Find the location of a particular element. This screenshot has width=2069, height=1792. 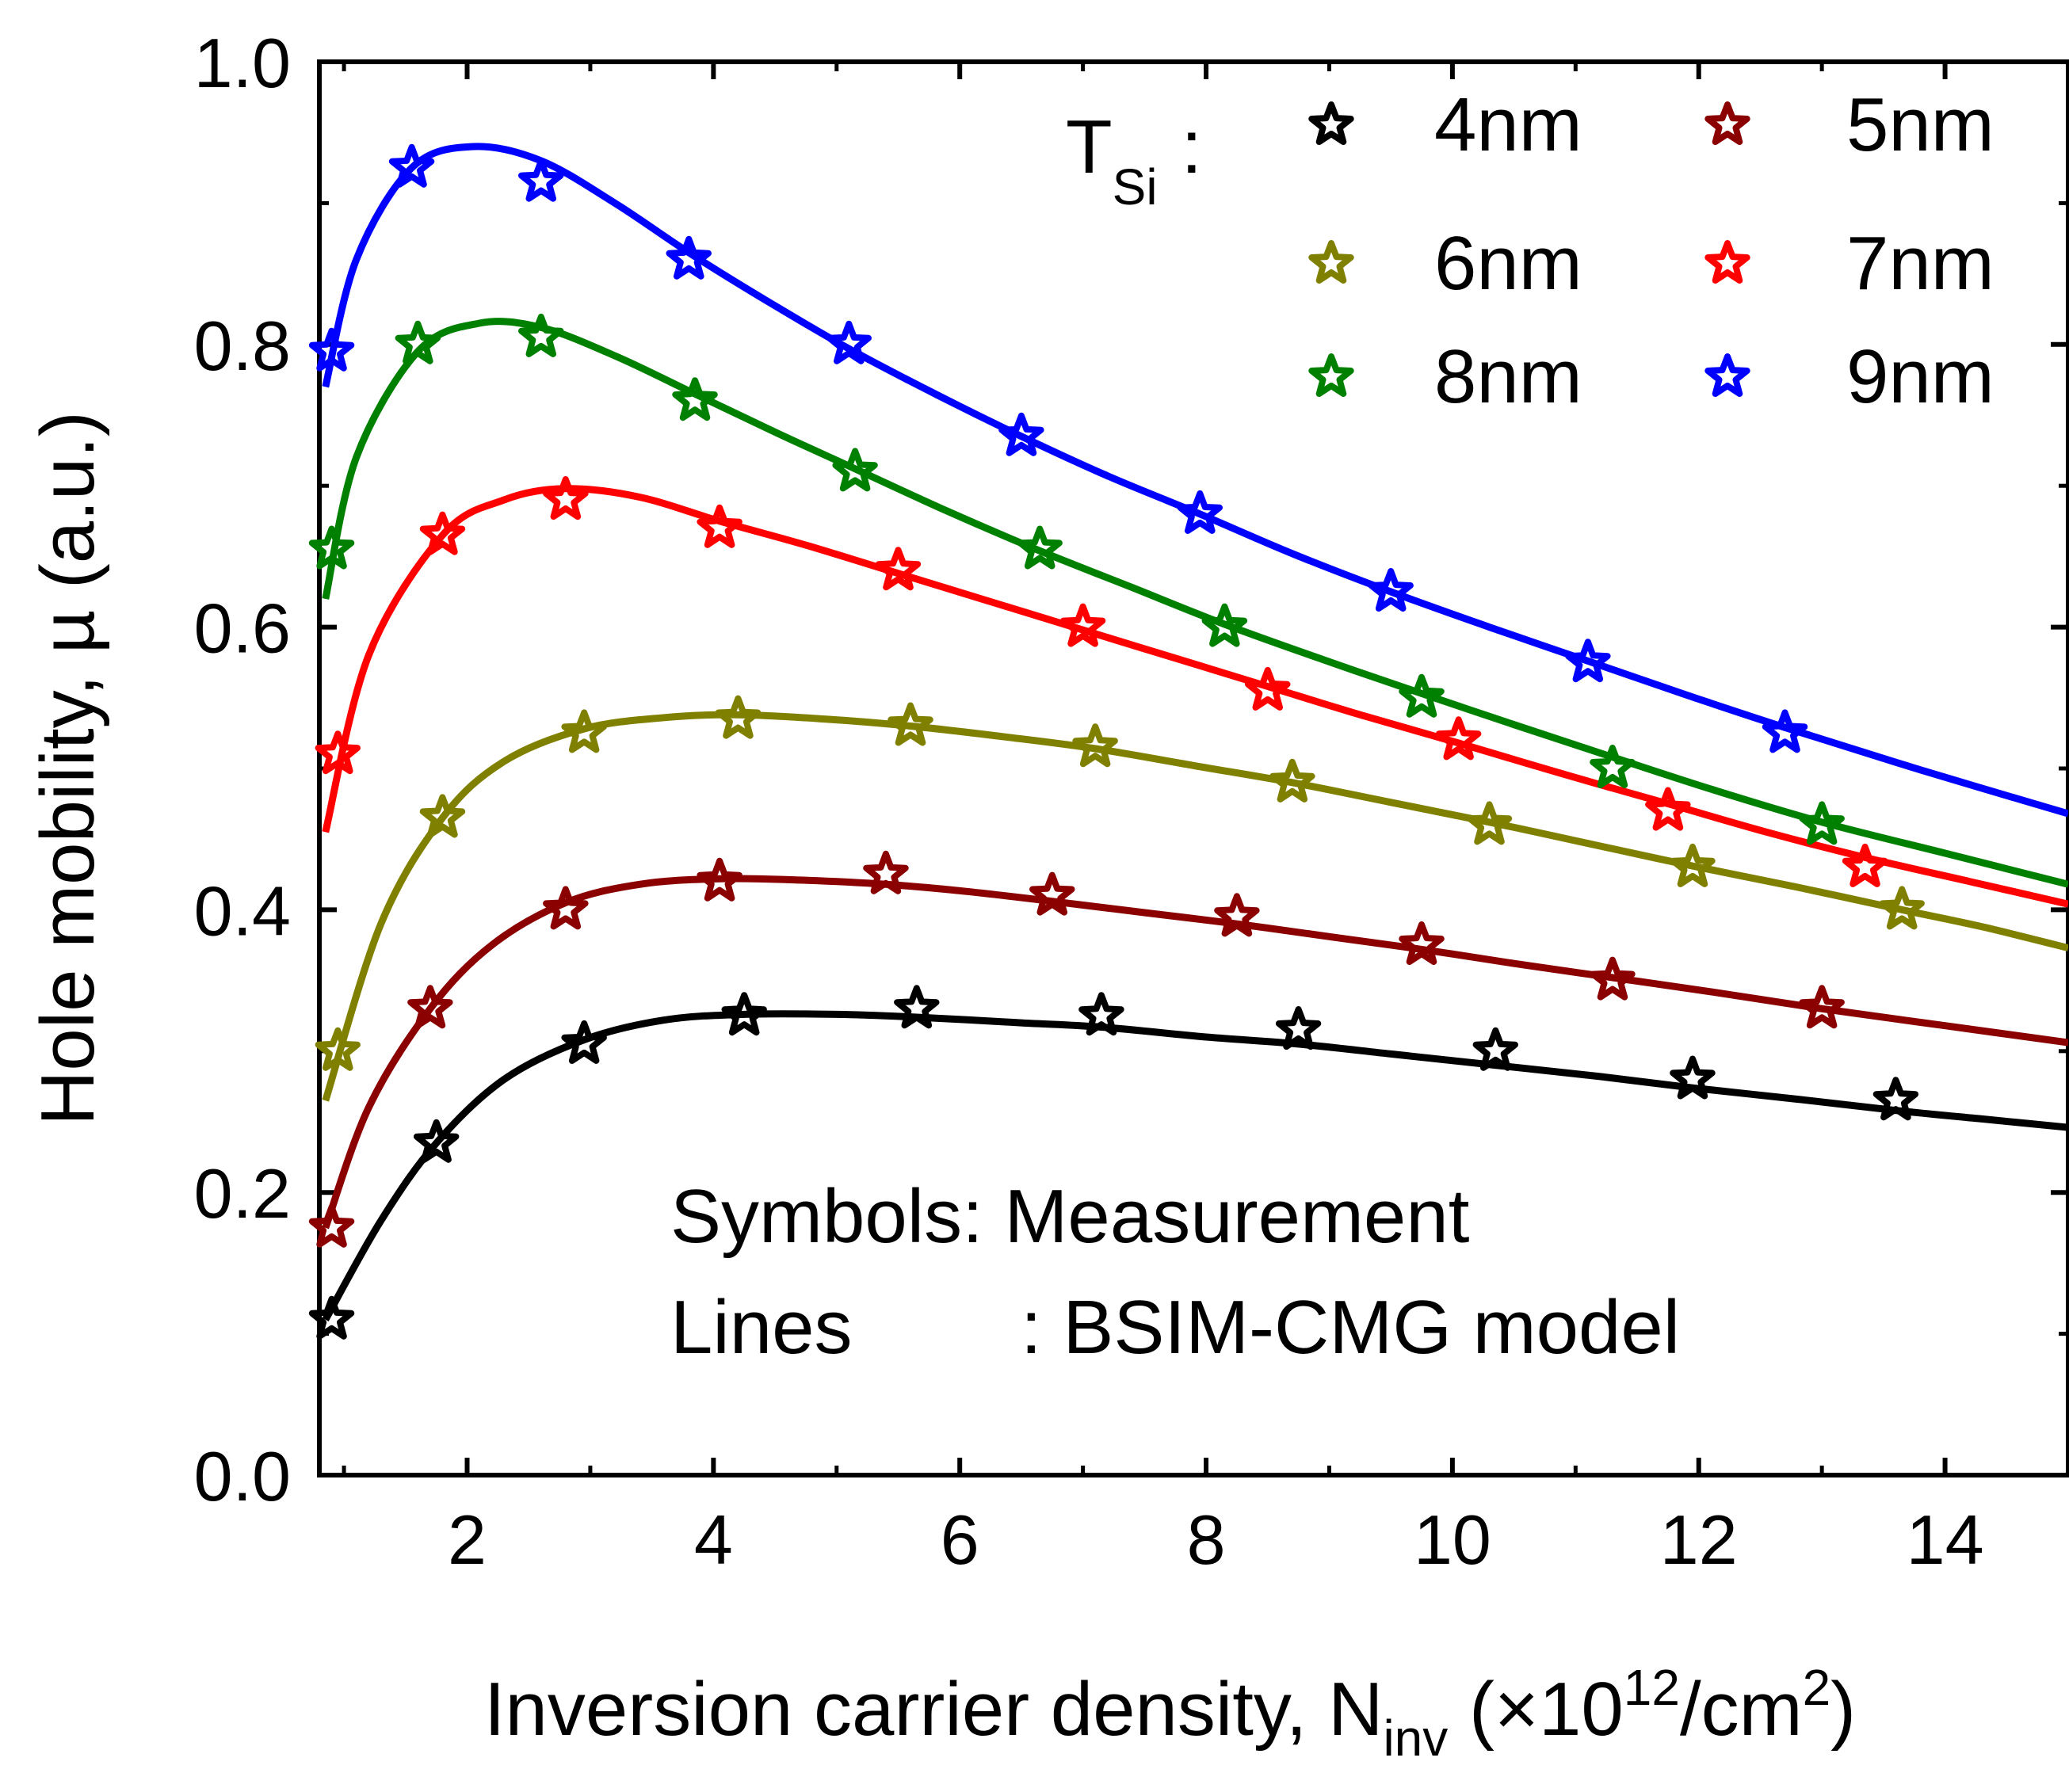

legend-title-sub: Si is located at coordinates (1135, 187).